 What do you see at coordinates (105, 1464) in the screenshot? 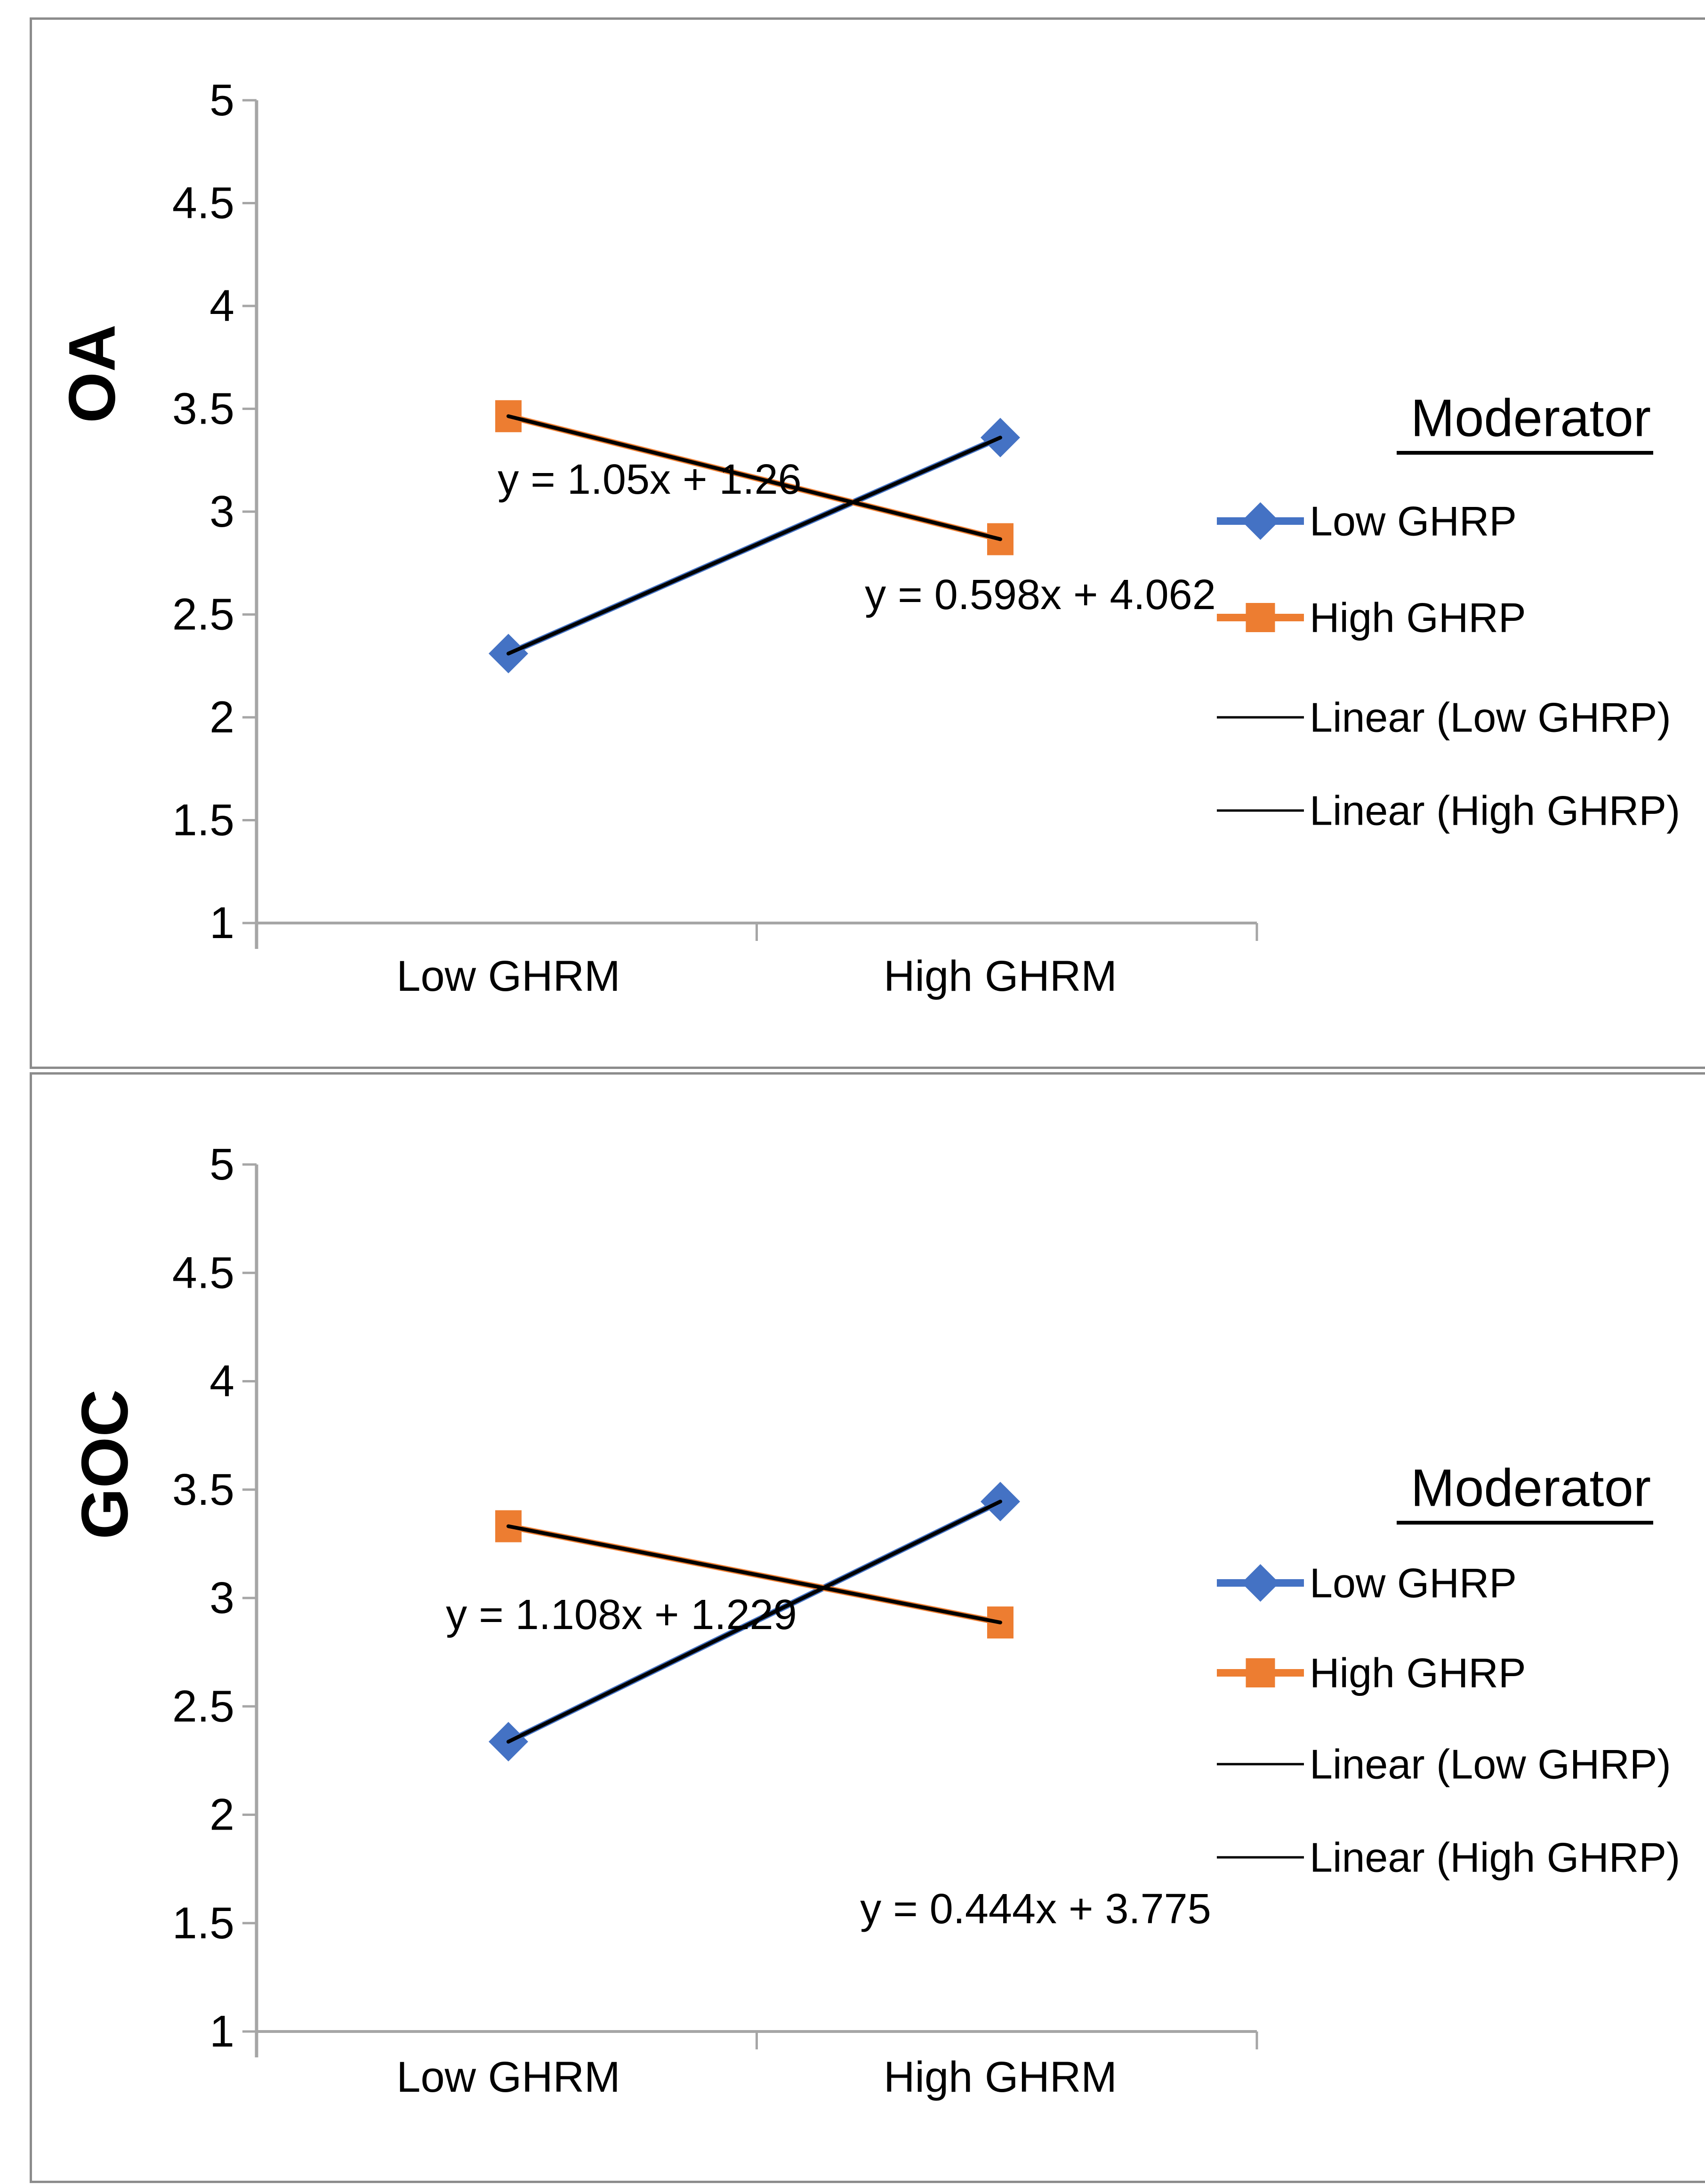
I see `y-axis-title: GOC` at bounding box center [105, 1464].